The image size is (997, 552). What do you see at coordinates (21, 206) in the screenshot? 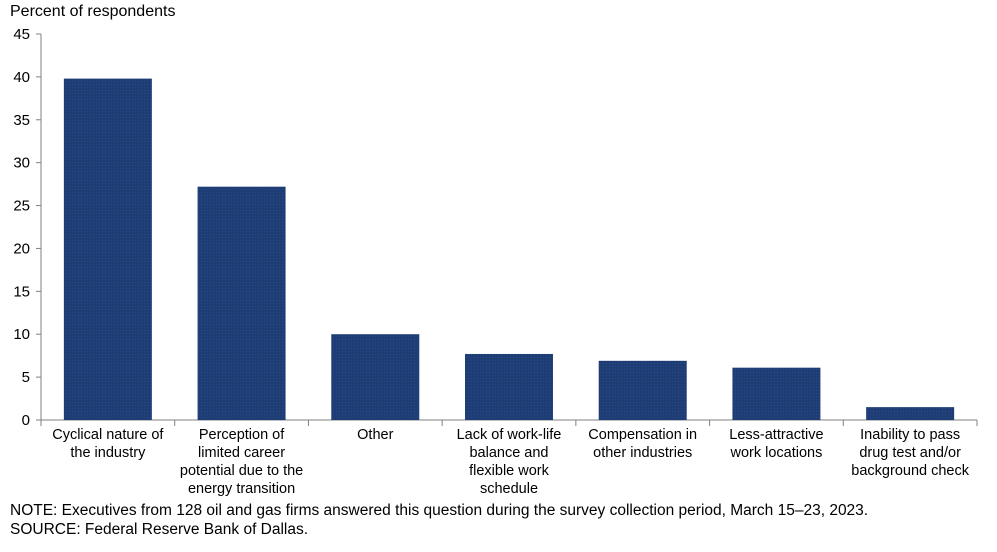
I see `y-tick-label: 25` at bounding box center [21, 206].